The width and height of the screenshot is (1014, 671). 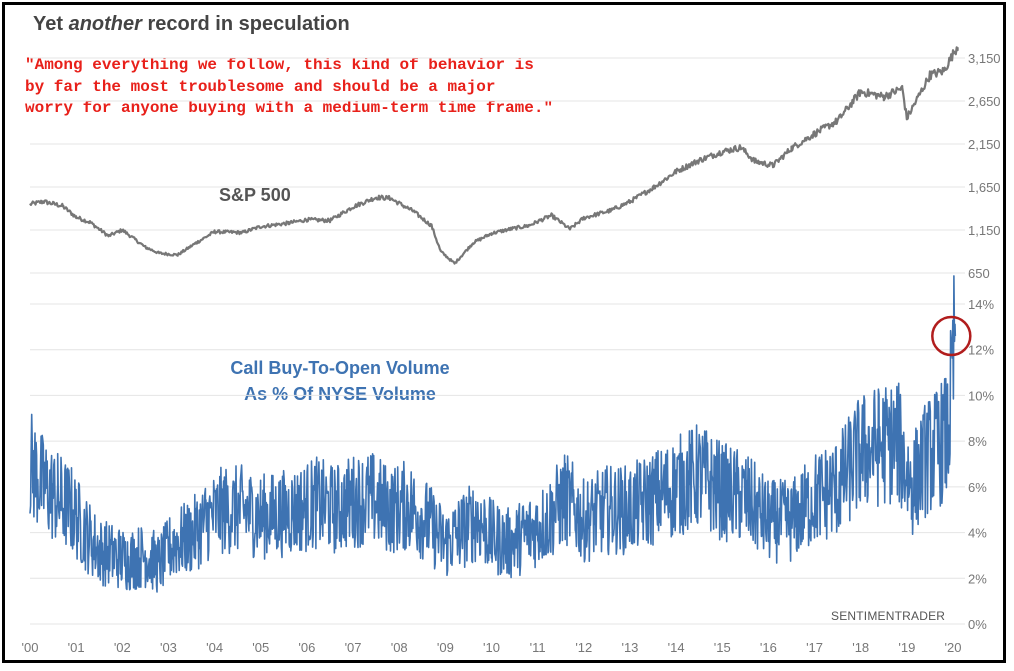 I want to click on x-axis-tick-label: '15, so click(x=722, y=647).